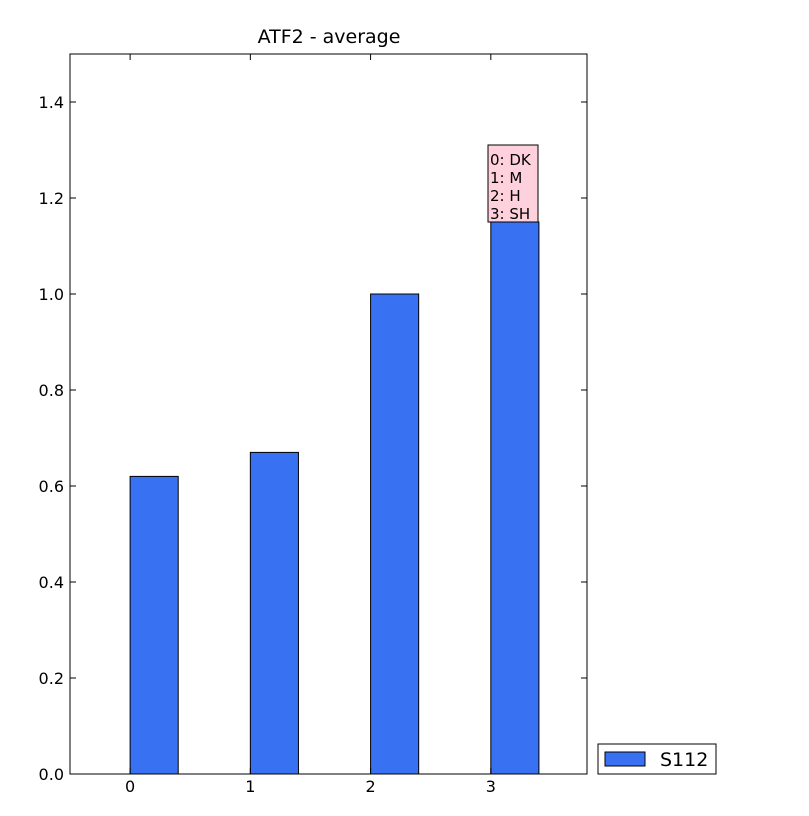  Describe the element at coordinates (51, 678) in the screenshot. I see `y-tick-label: 0.2` at that location.